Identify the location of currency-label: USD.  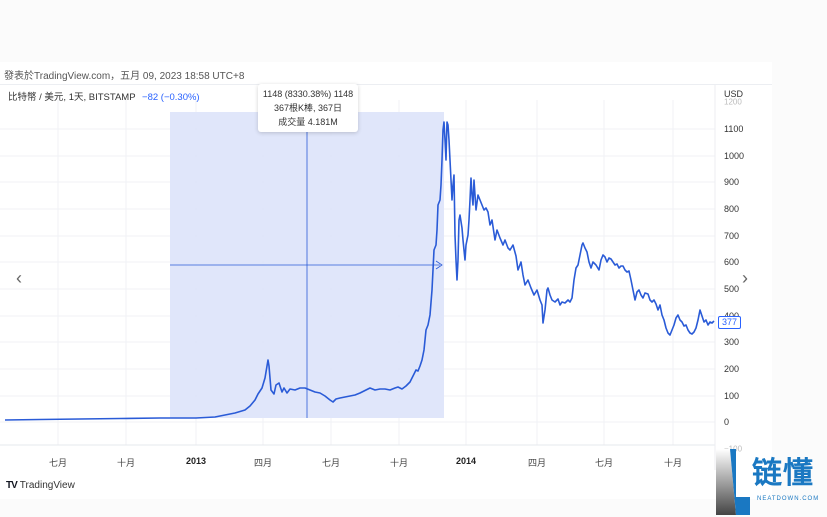
(734, 94).